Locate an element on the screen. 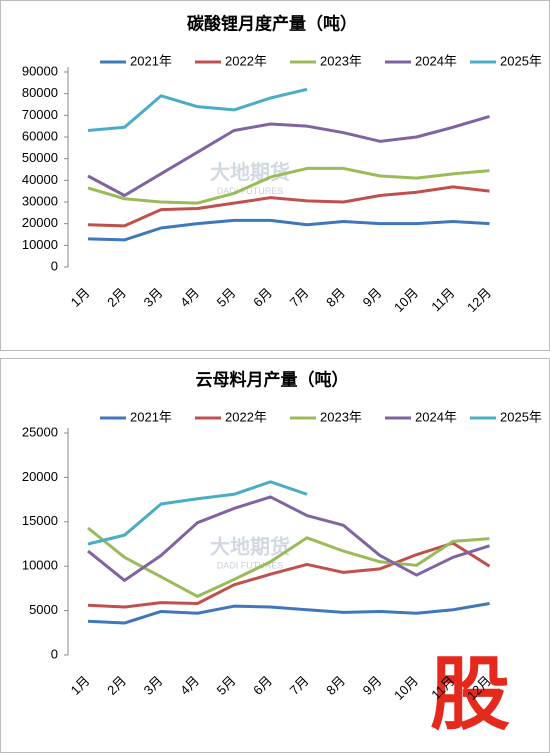  x-tick-label: 11月 is located at coordinates (442, 299).